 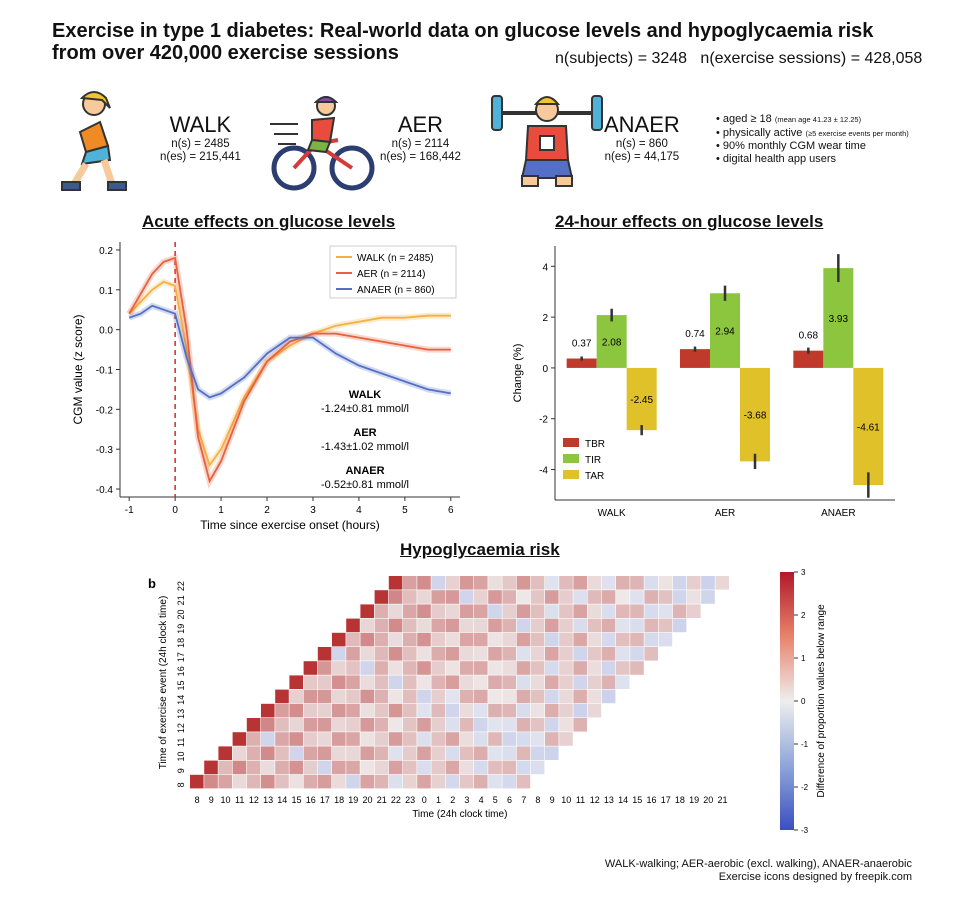 I want to click on bar-value-label: 2.08, so click(x=612, y=343).